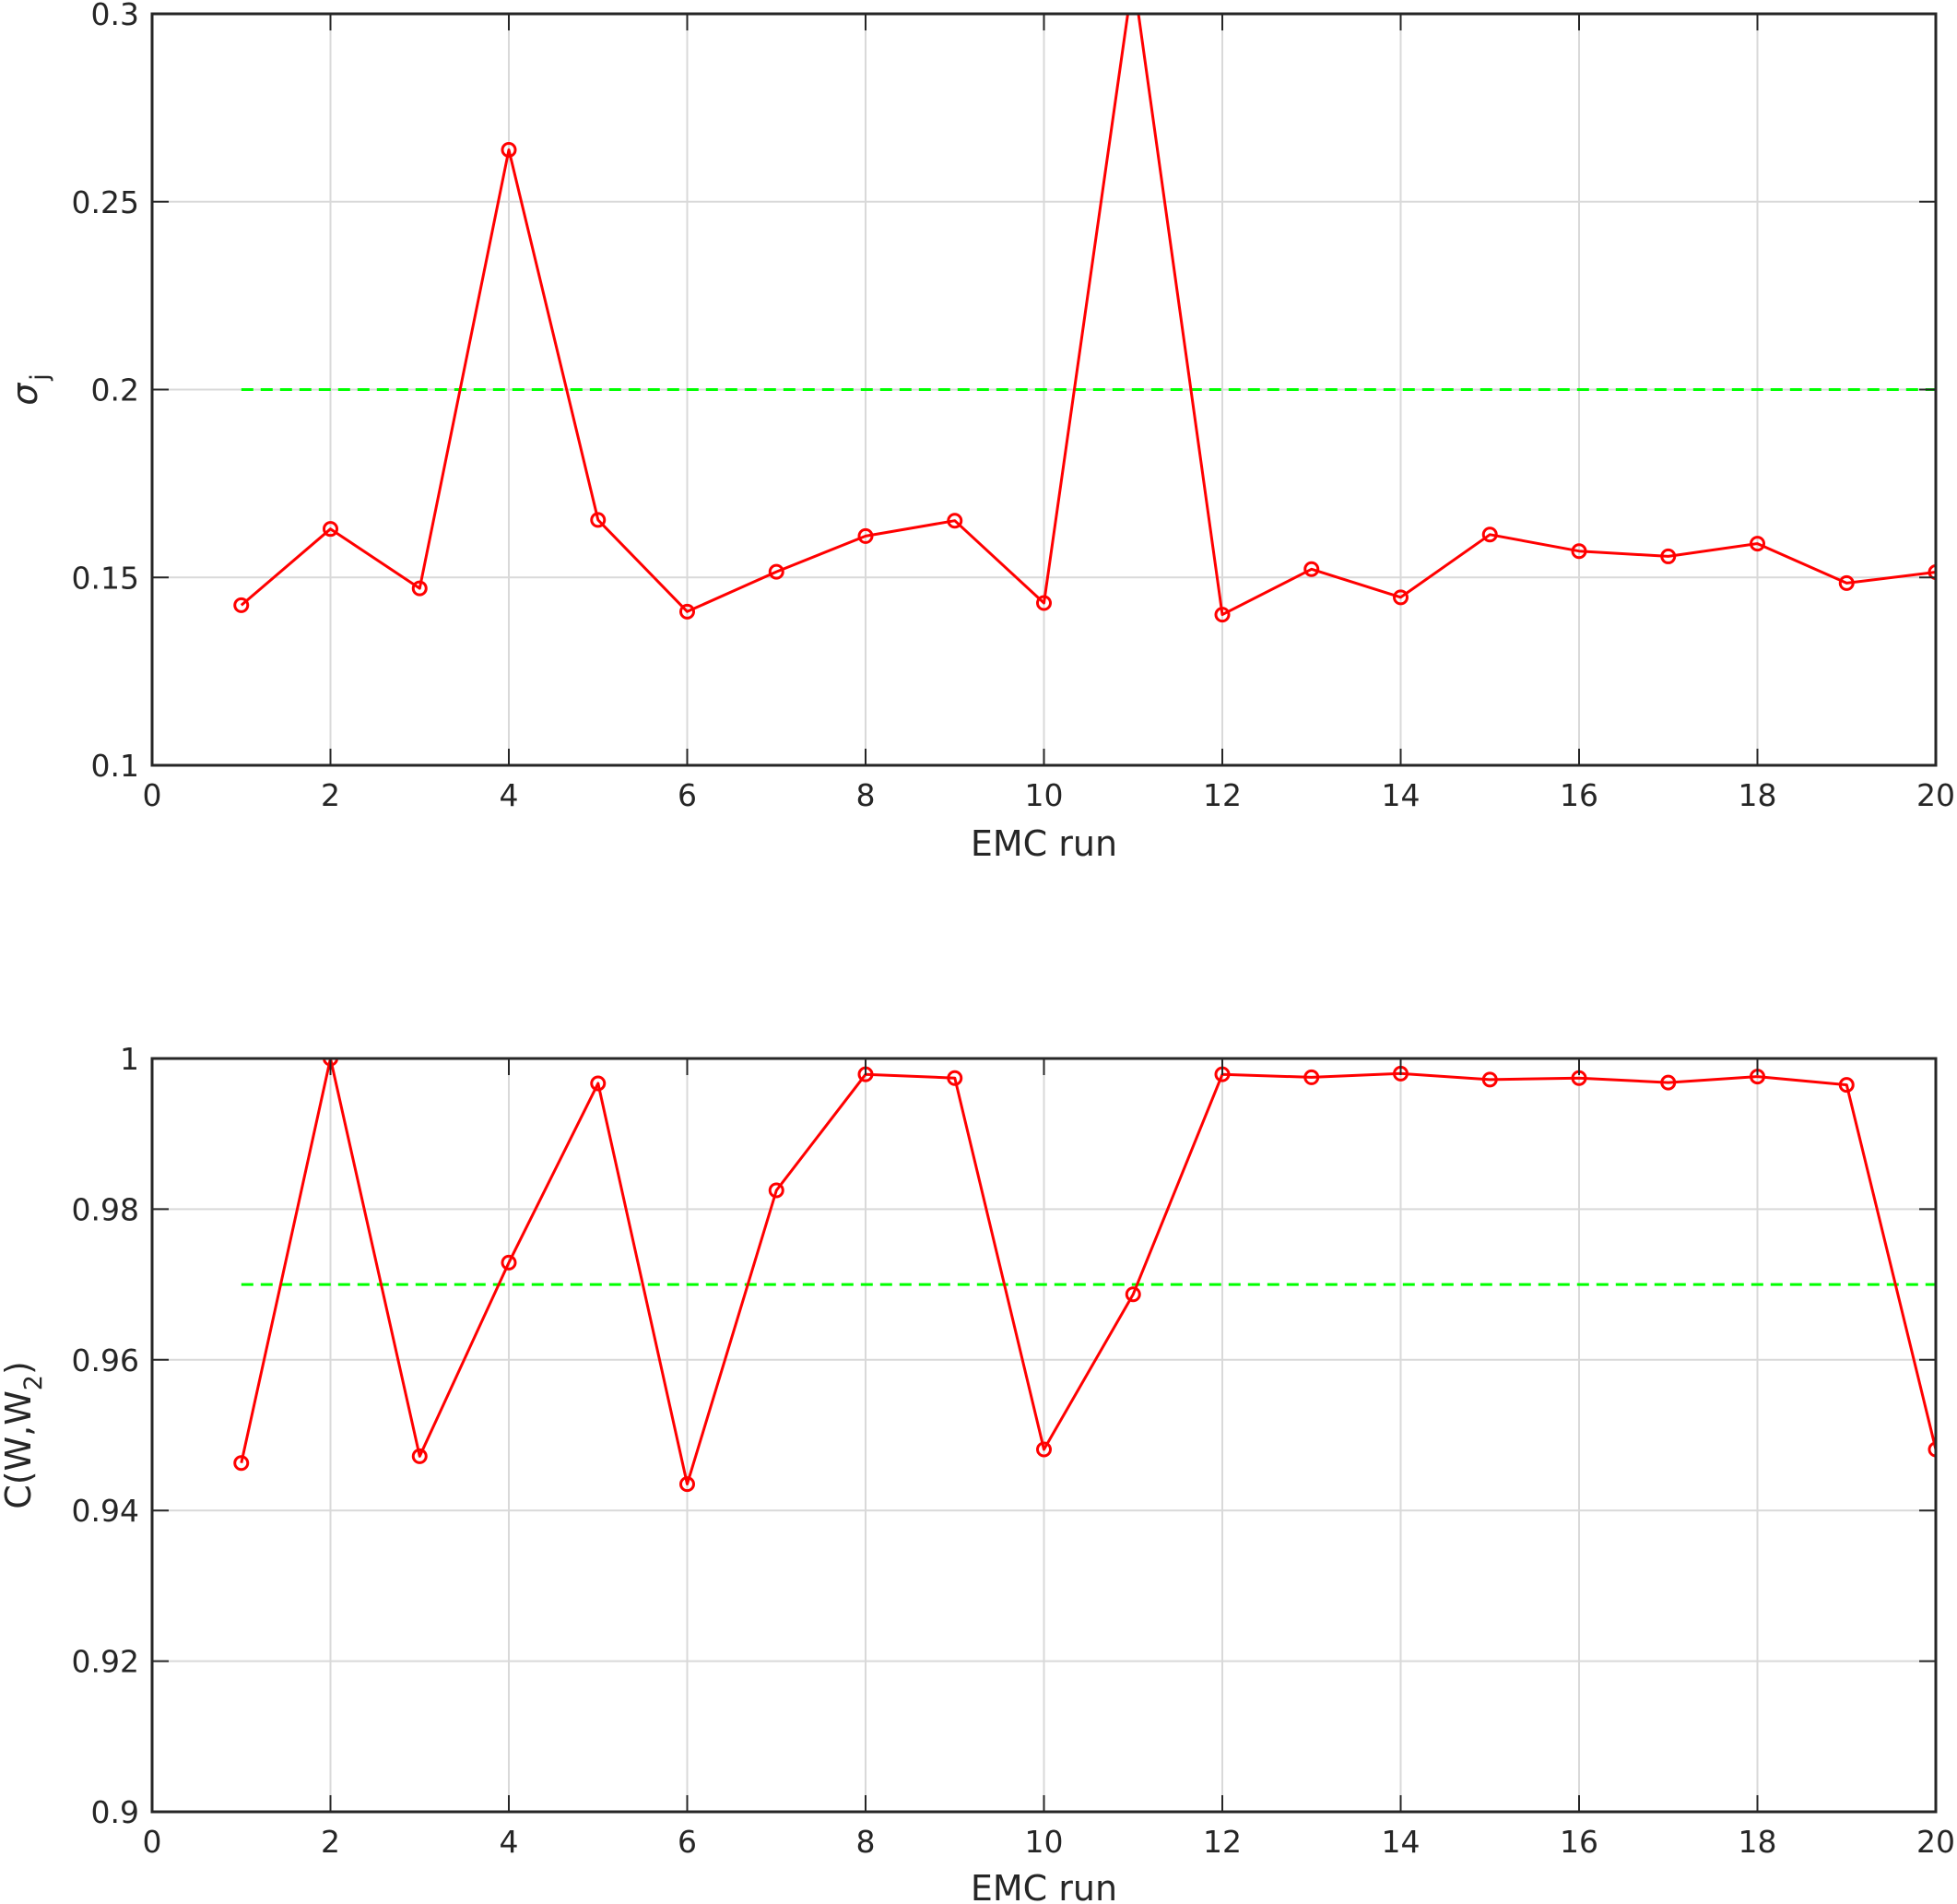 This screenshot has width=1957, height=1904. I want to click on bottom-x-tick-label: 20, so click(1936, 1842).